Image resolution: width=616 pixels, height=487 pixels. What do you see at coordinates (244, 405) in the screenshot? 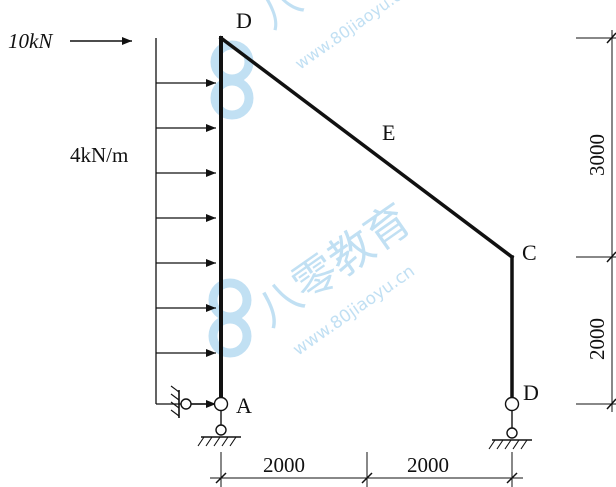
I see `node-label-a: A` at bounding box center [244, 405].